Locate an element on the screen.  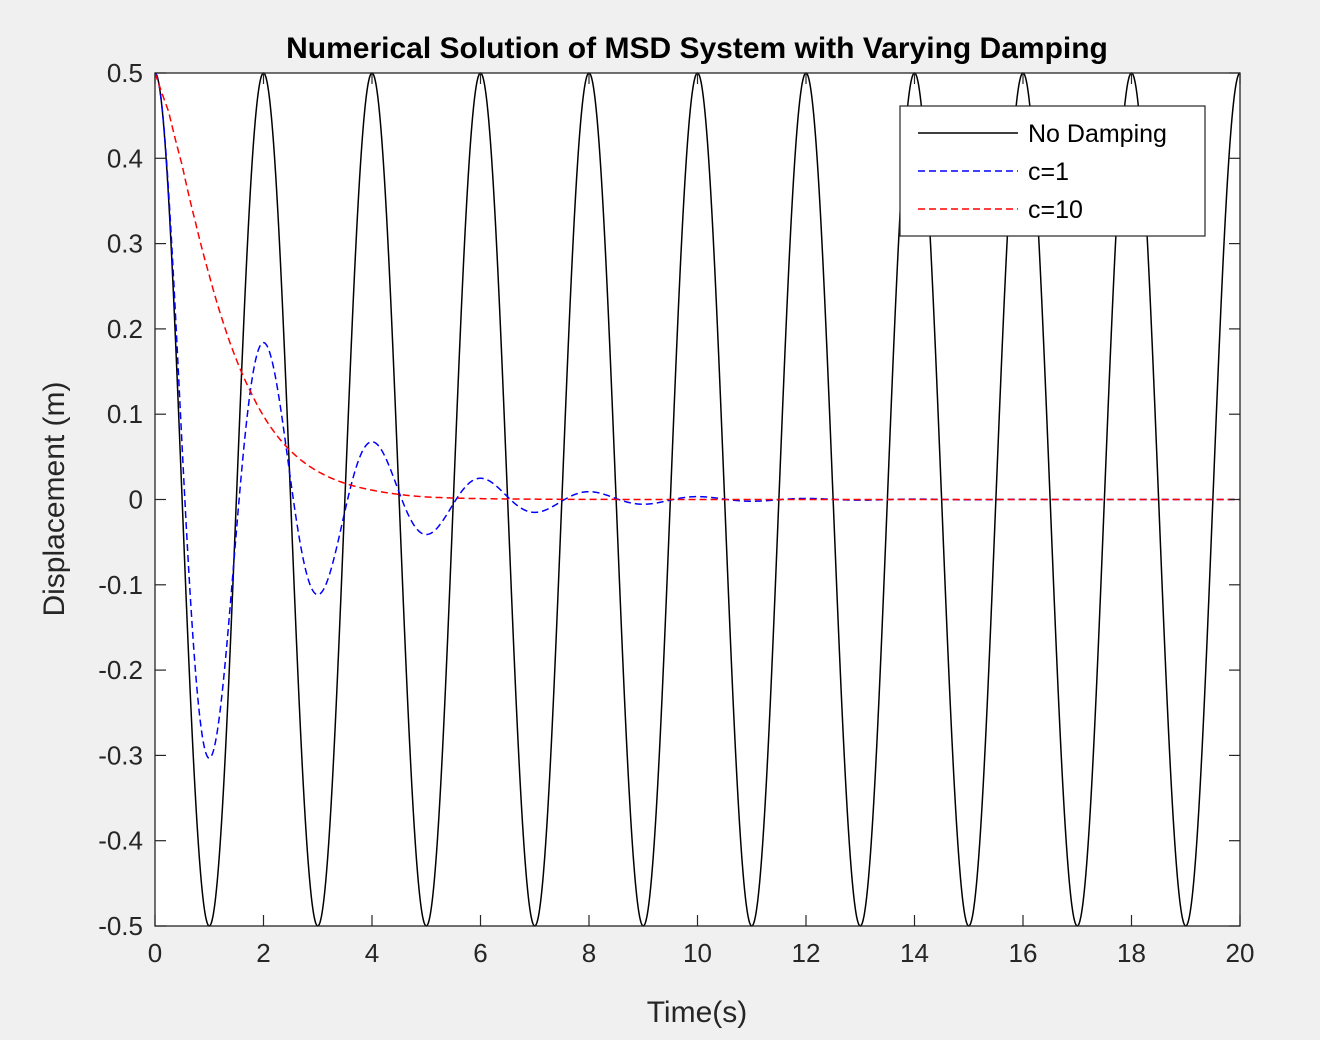
legend-box is located at coordinates (1052, 171).